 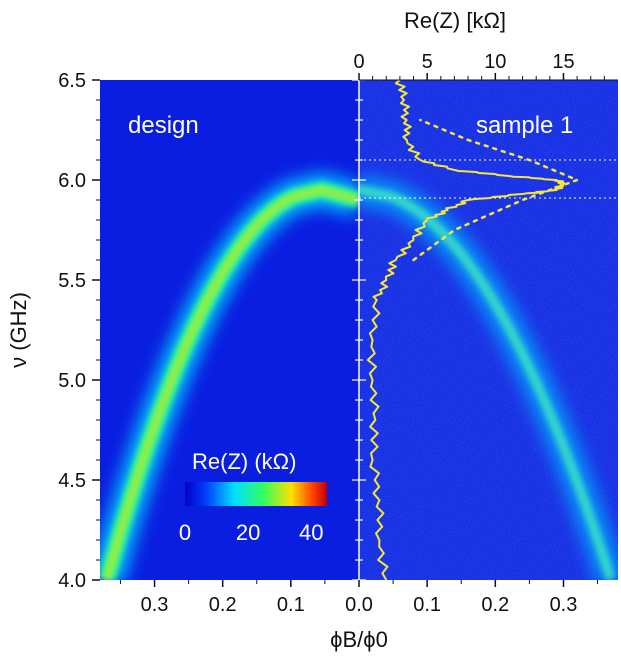 I want to click on re-z-theory-trace, so click(x=496, y=190).